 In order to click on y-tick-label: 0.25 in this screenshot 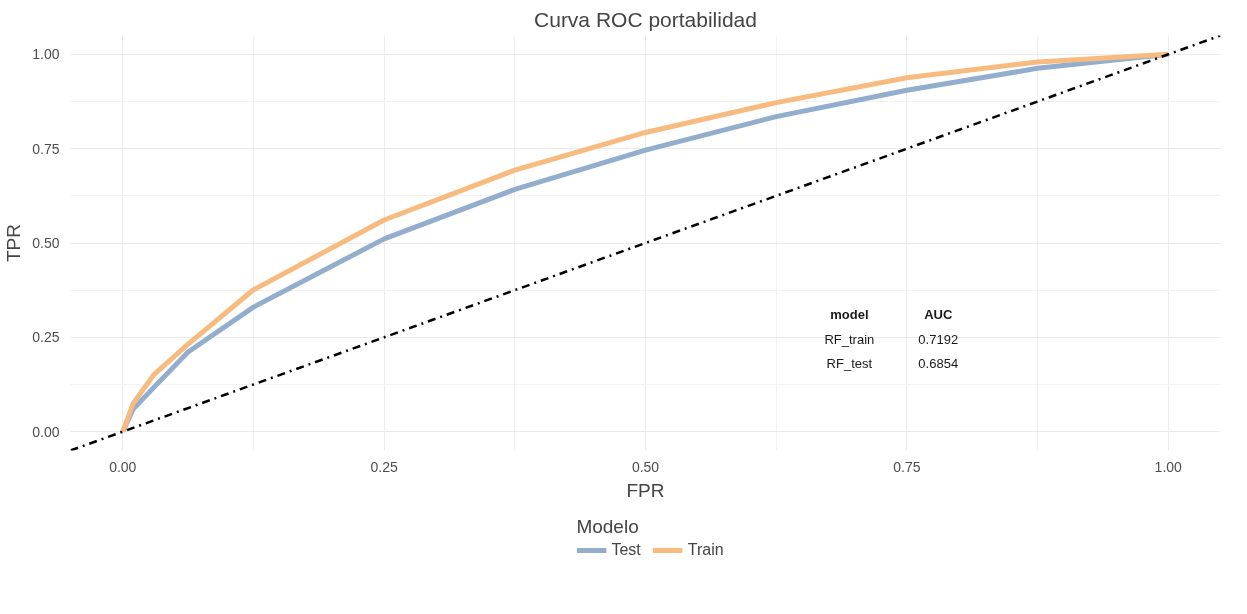, I will do `click(46, 337)`.